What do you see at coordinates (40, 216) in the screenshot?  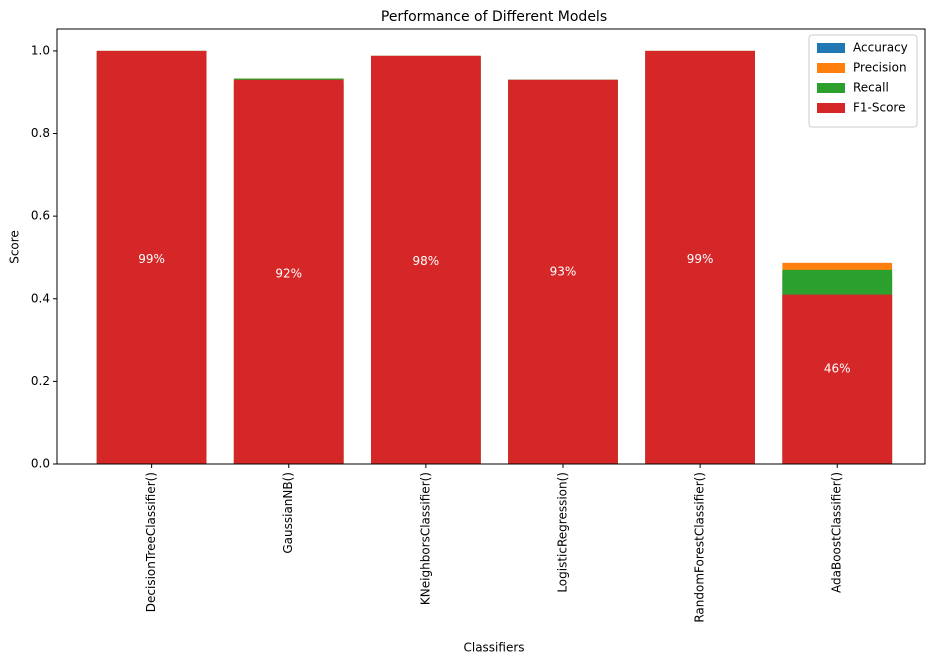 I see `y-tick-label: 0.6` at bounding box center [40, 216].